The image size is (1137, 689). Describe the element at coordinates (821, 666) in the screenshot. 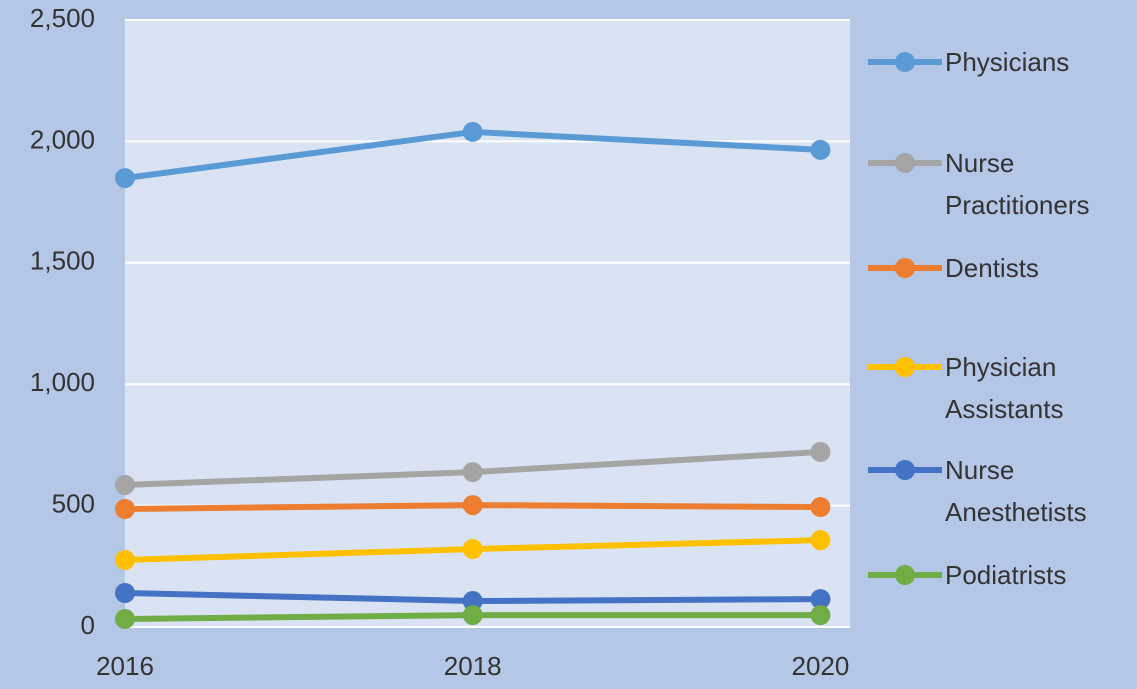

I see `x-tick-label: 2020` at that location.